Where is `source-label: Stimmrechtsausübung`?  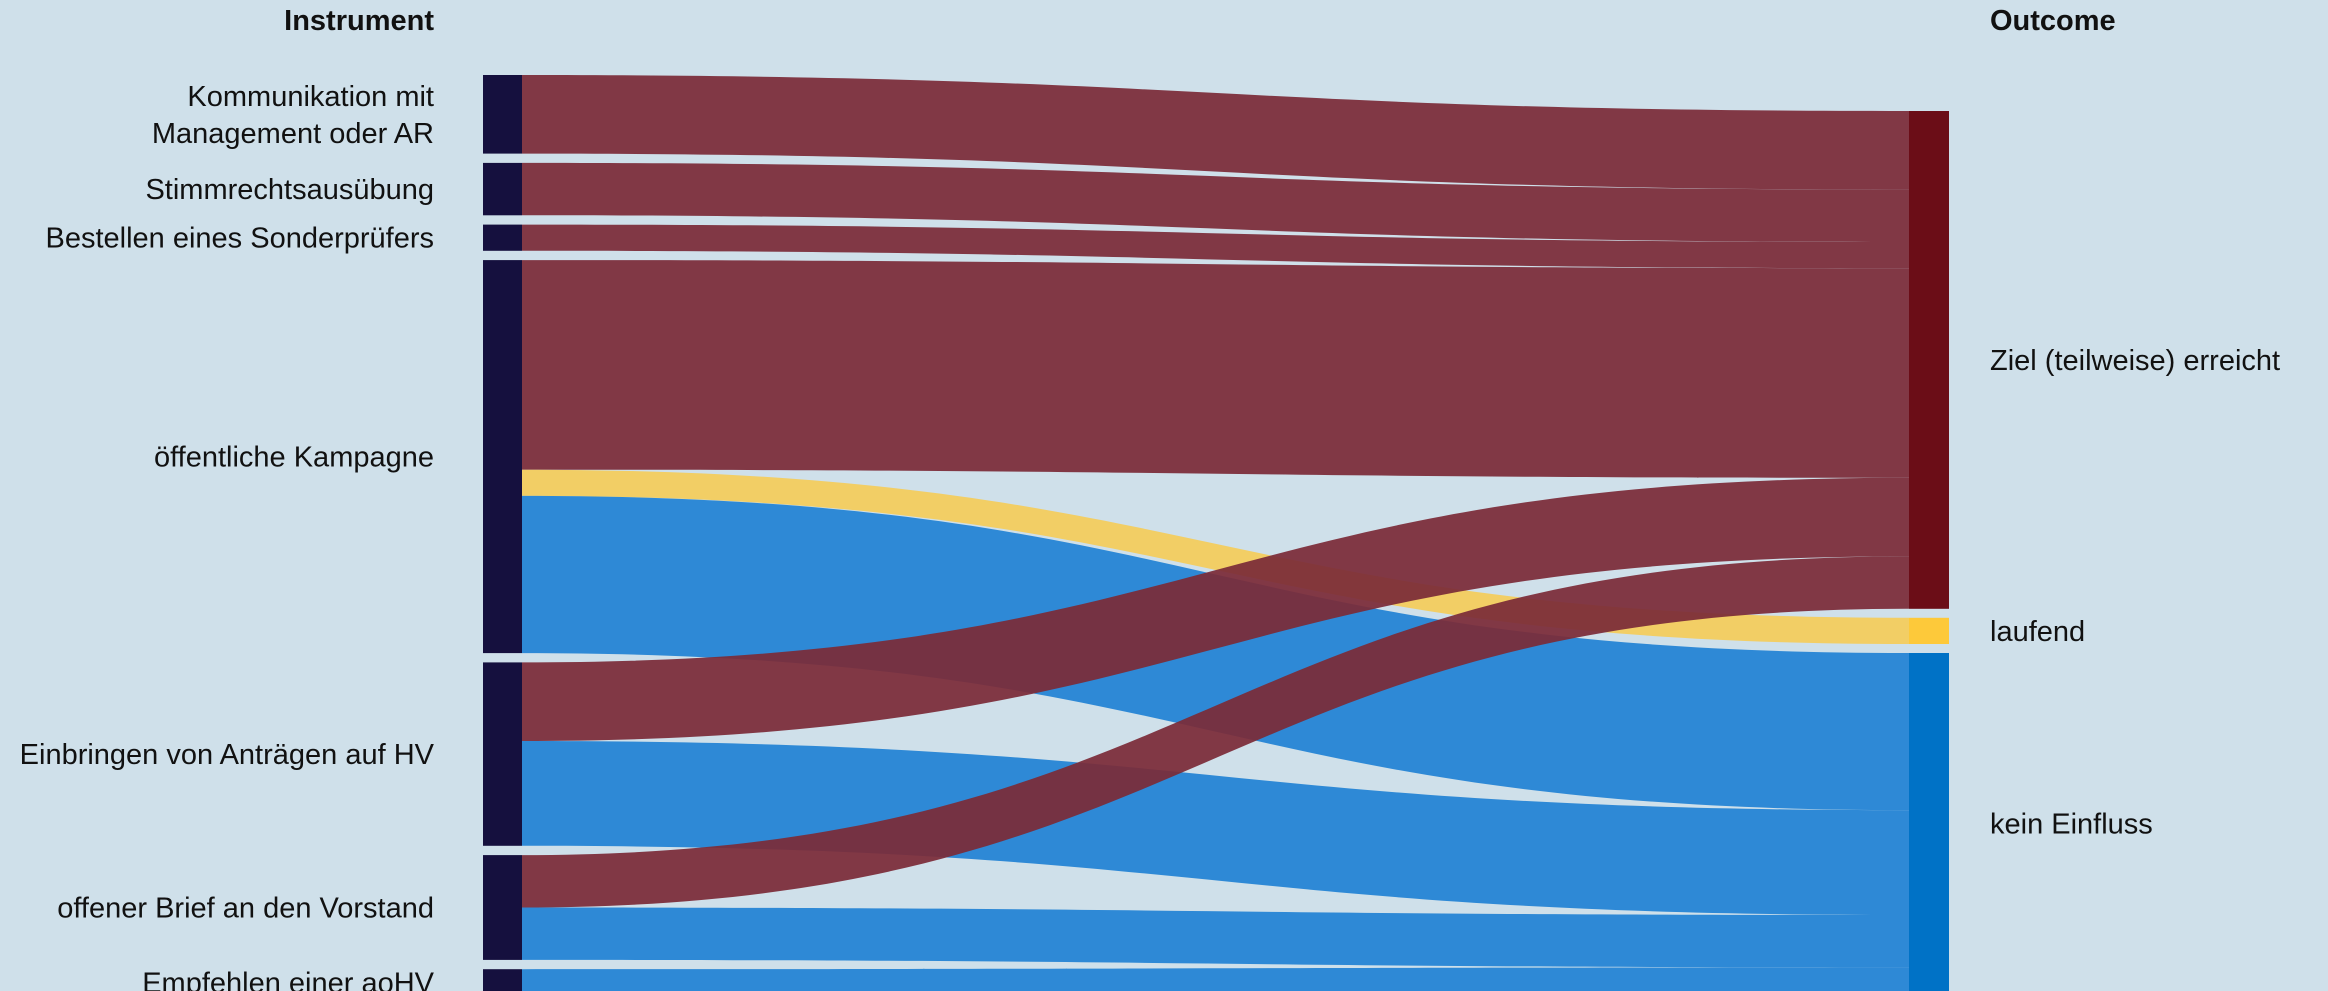 source-label: Stimmrechtsausübung is located at coordinates (289, 190).